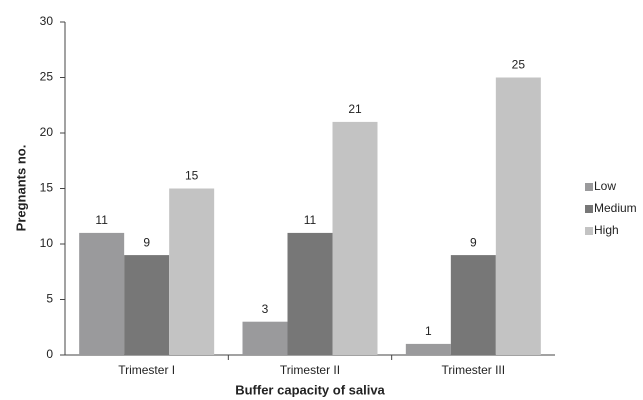 This screenshot has width=643, height=400. I want to click on legend-label: Low, so click(605, 186).